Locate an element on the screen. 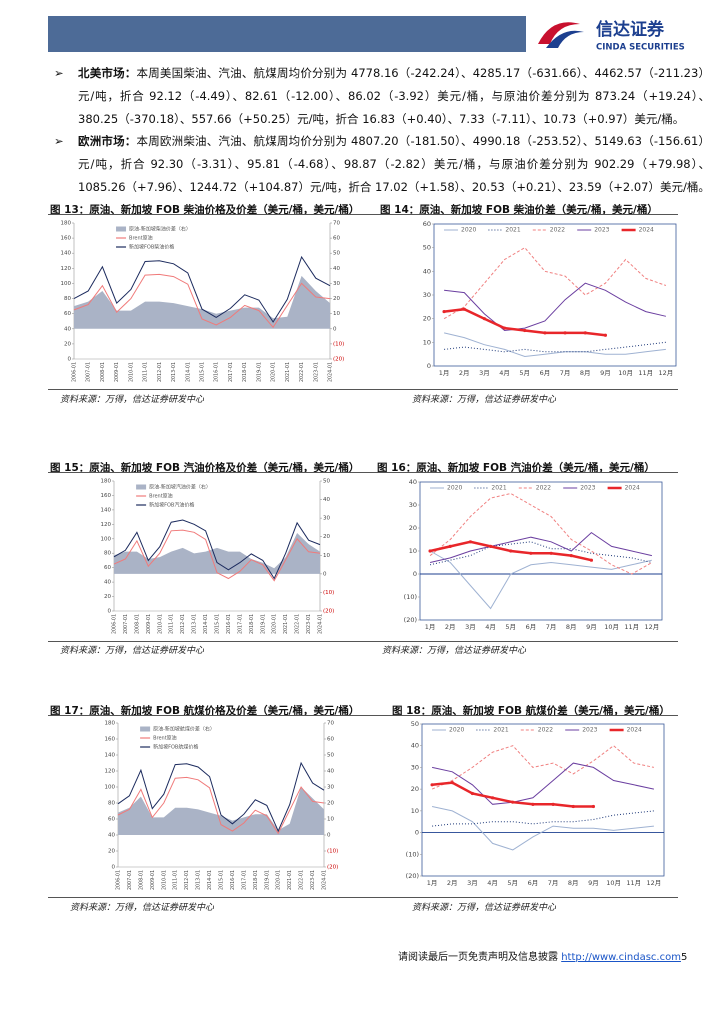 This screenshot has width=724, height=1024. y2-tick-label: 0 is located at coordinates (335, 329).